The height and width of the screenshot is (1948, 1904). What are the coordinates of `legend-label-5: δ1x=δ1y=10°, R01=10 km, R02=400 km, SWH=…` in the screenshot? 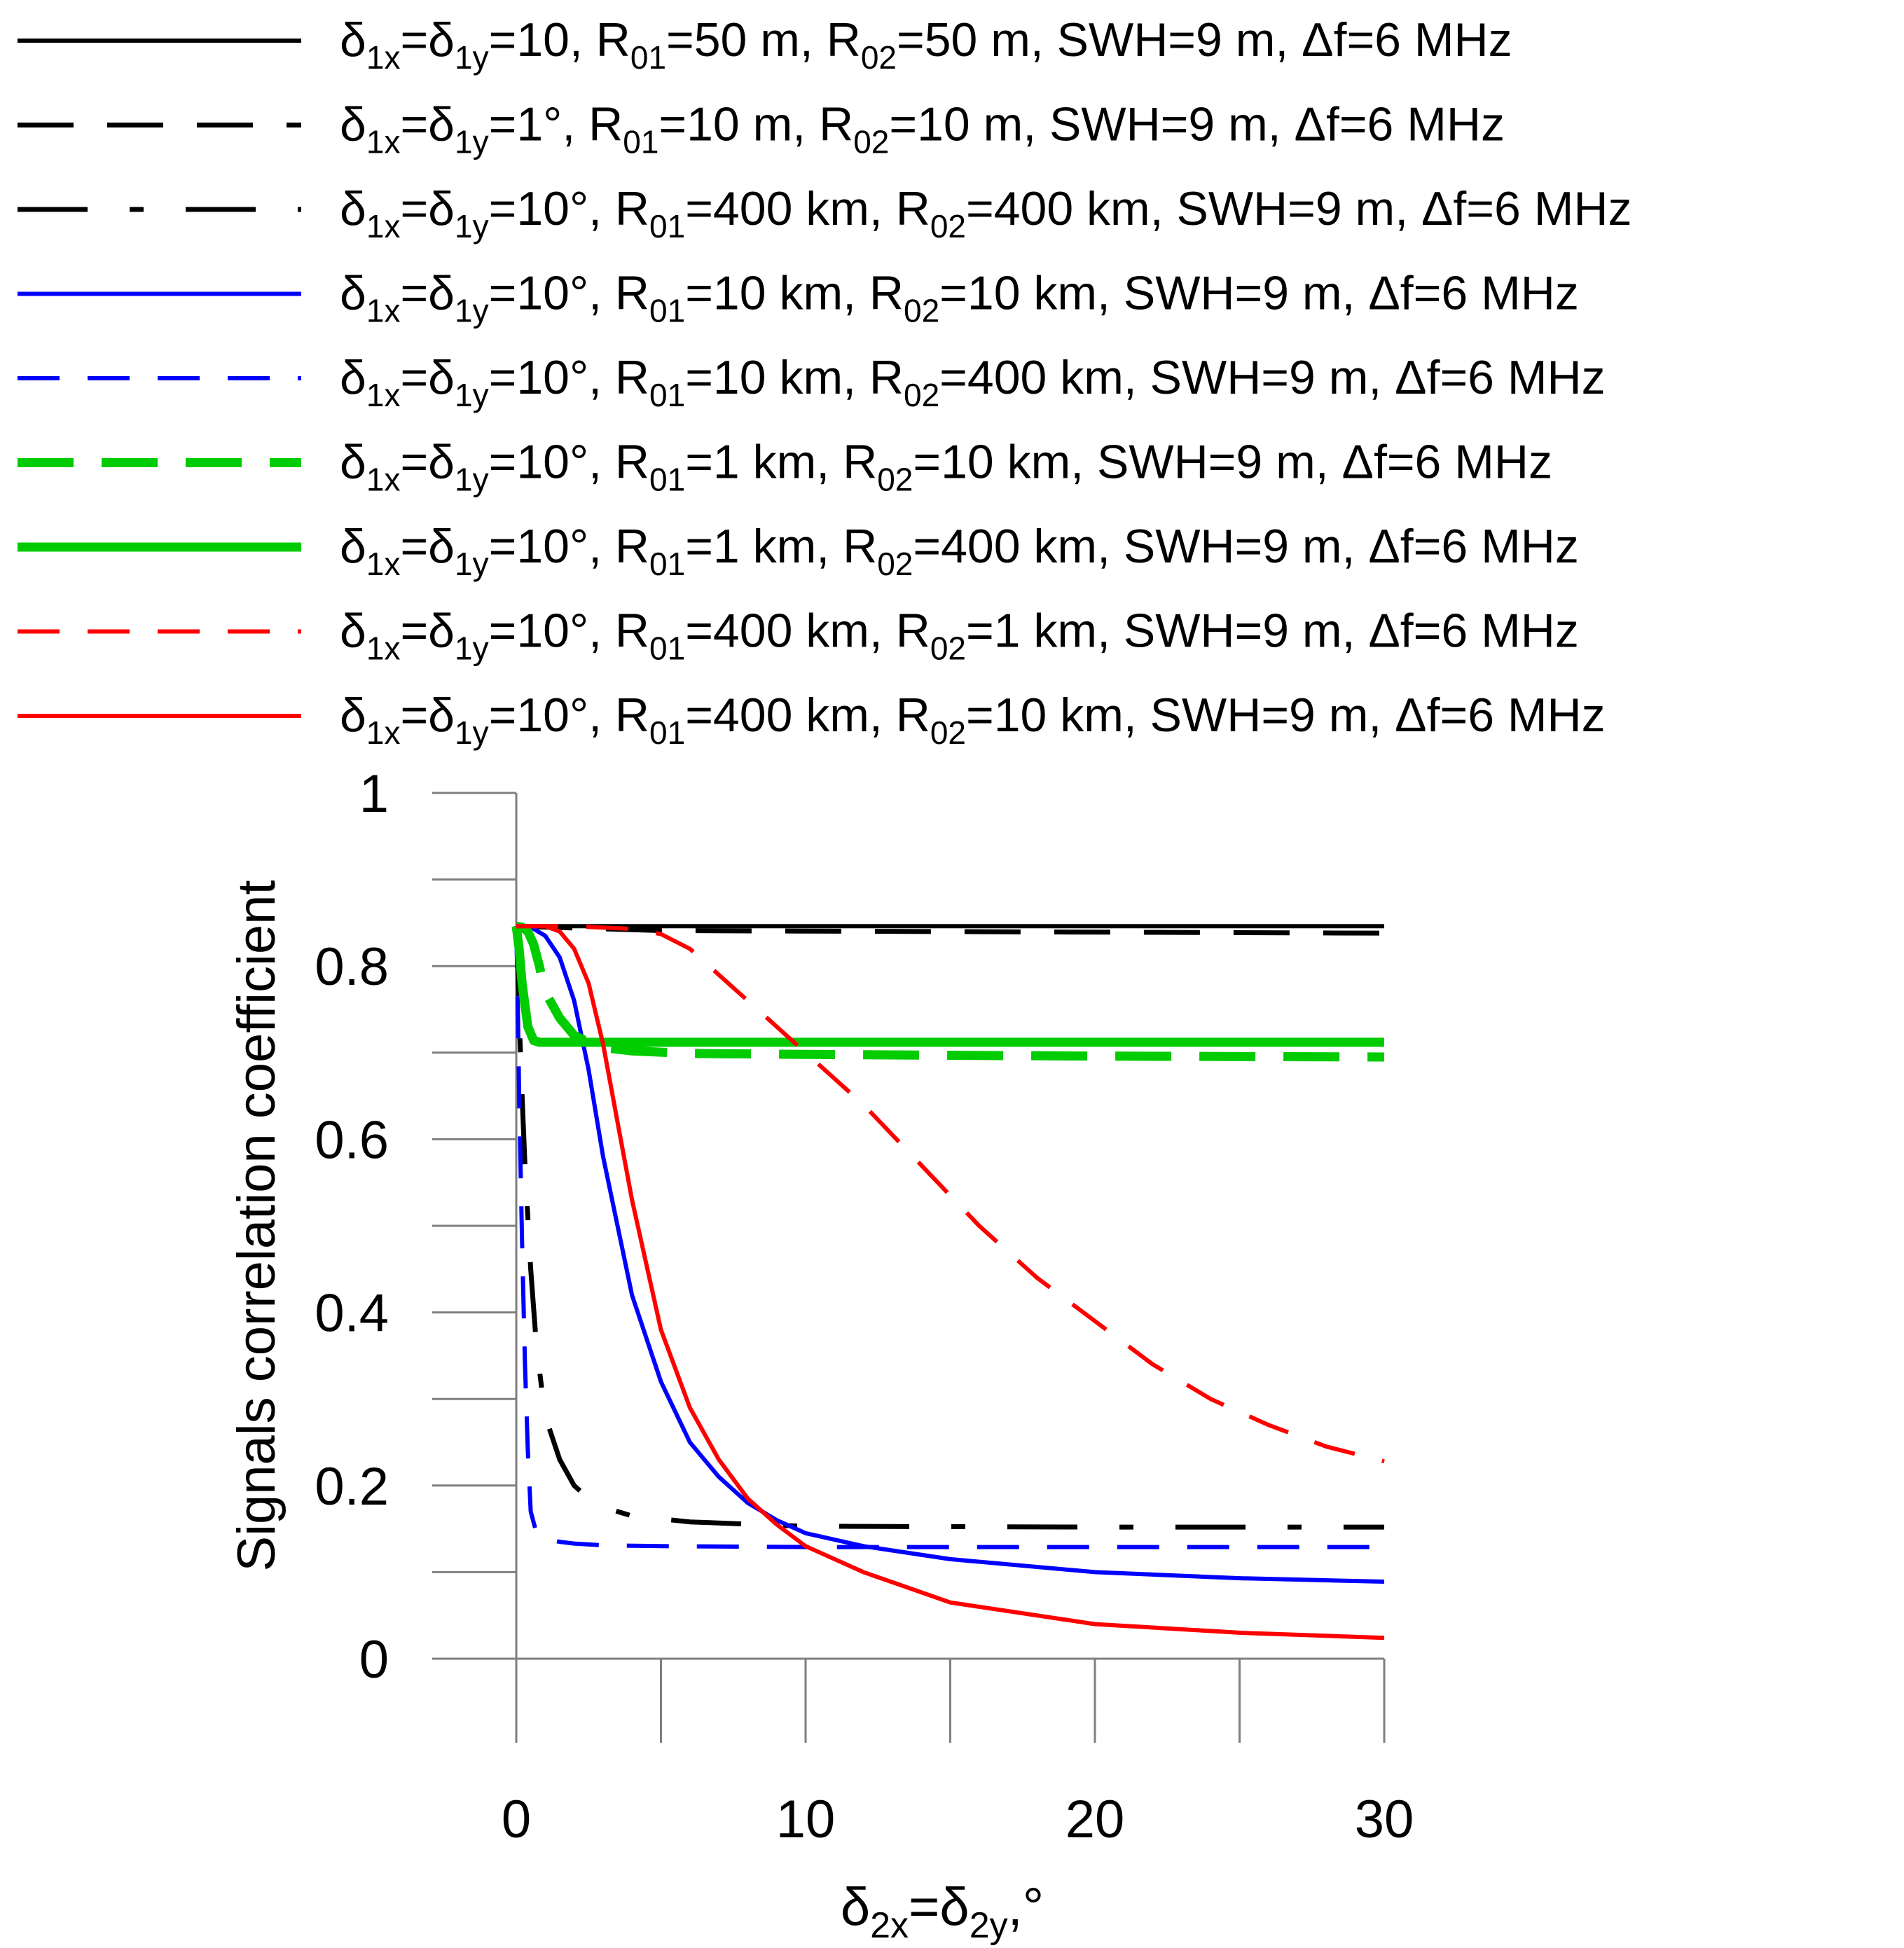 It's located at (973, 382).